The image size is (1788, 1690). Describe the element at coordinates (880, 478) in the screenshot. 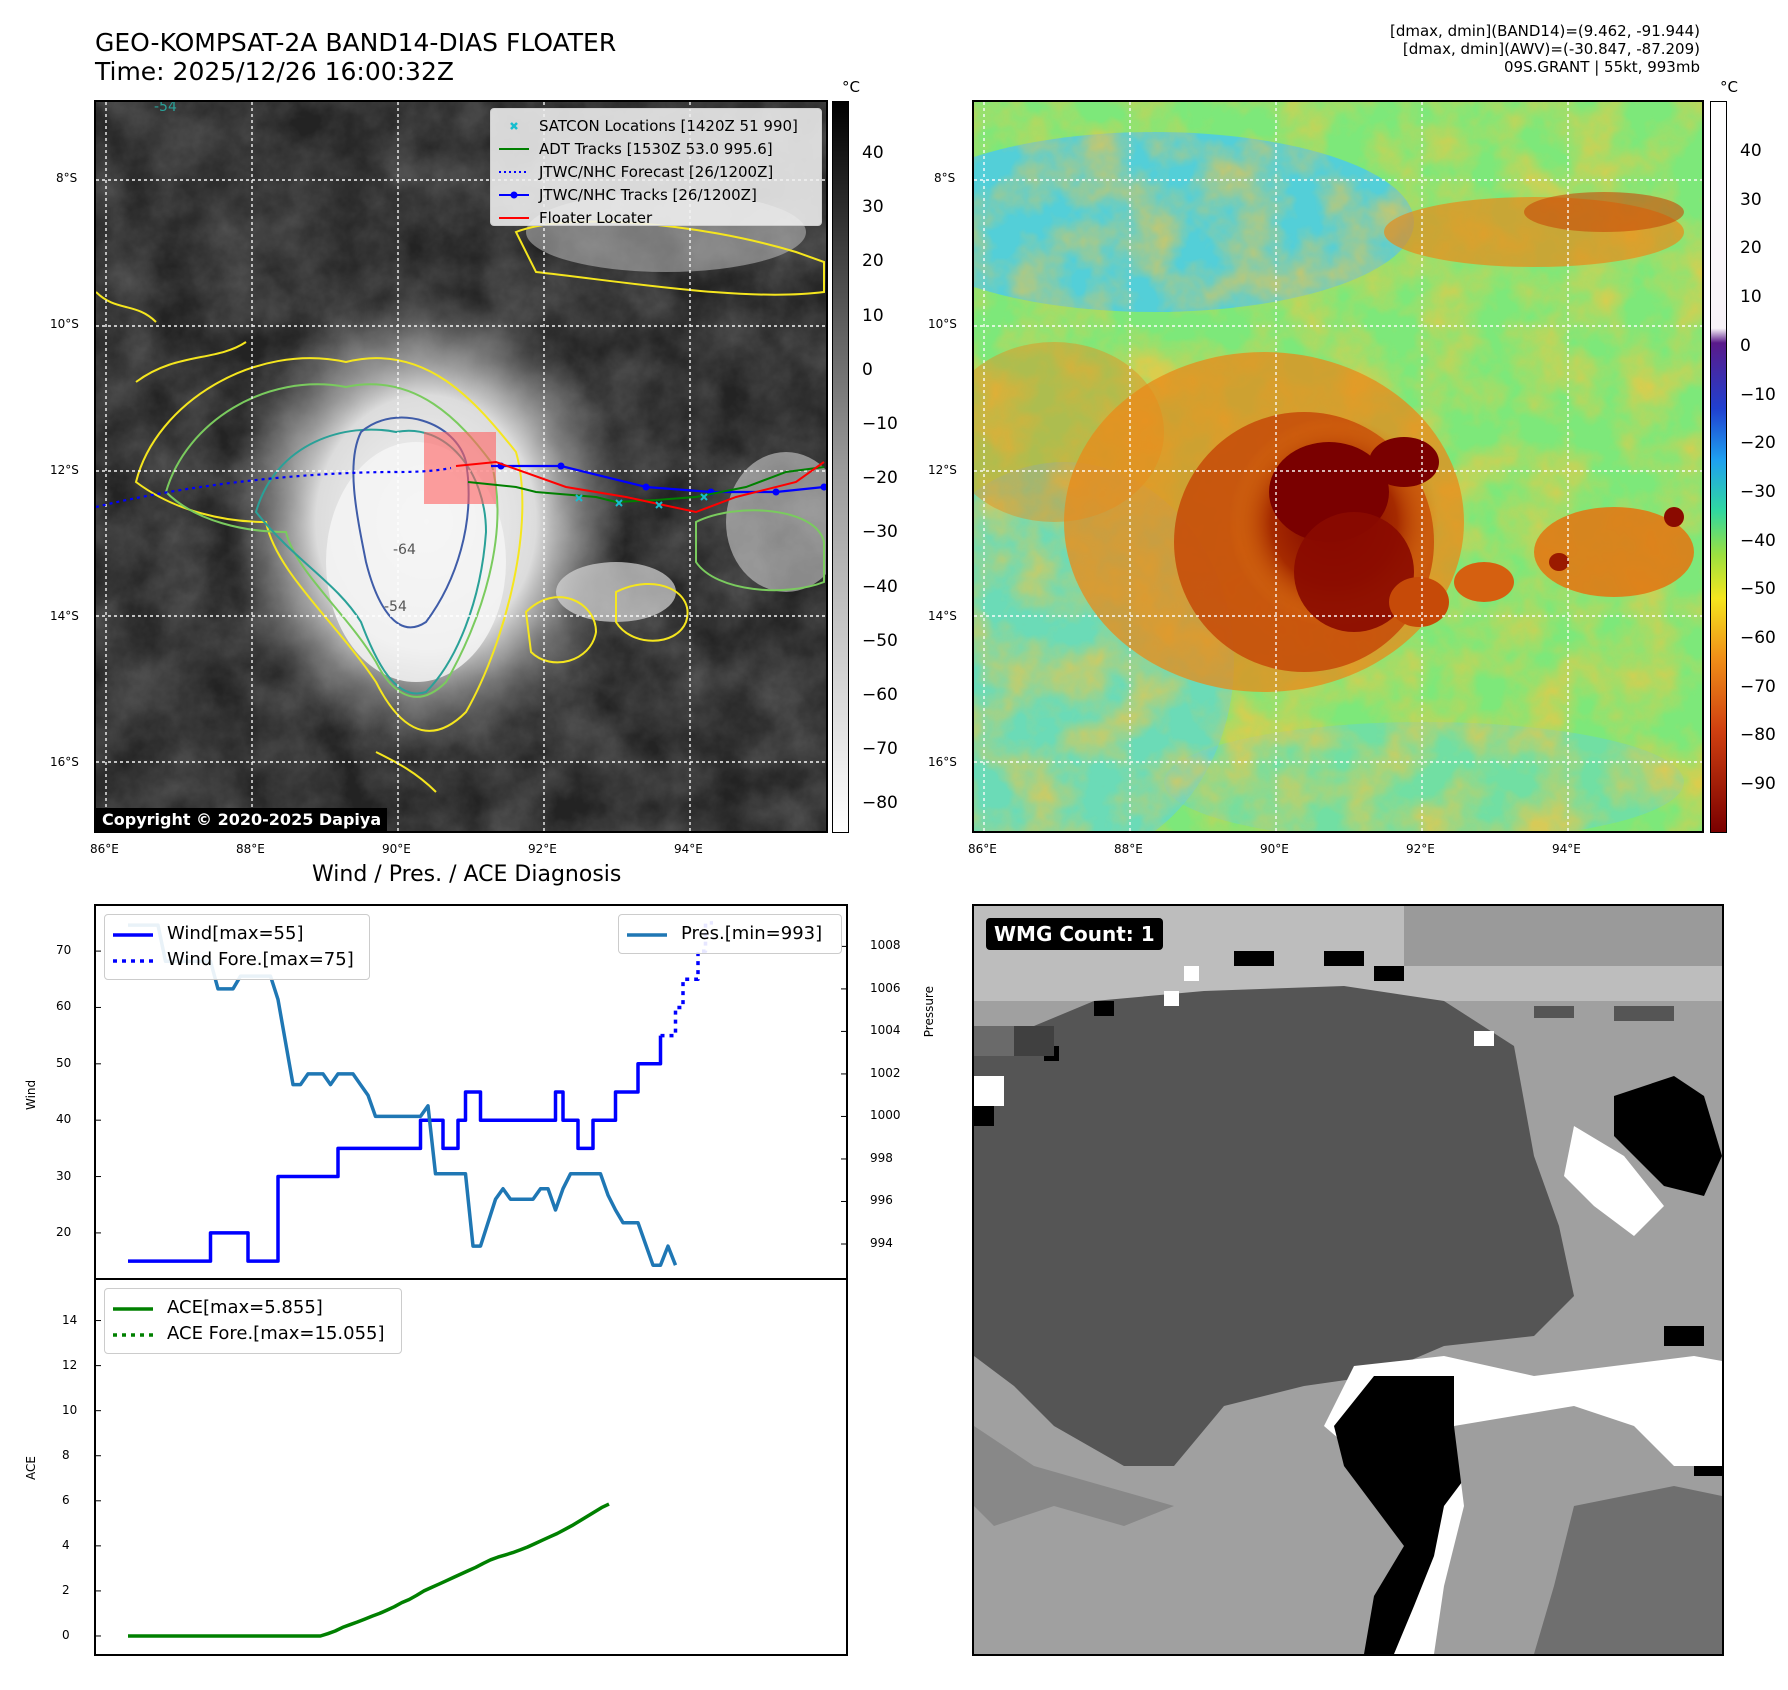

I see `ir-colorbar-tick: −20` at that location.